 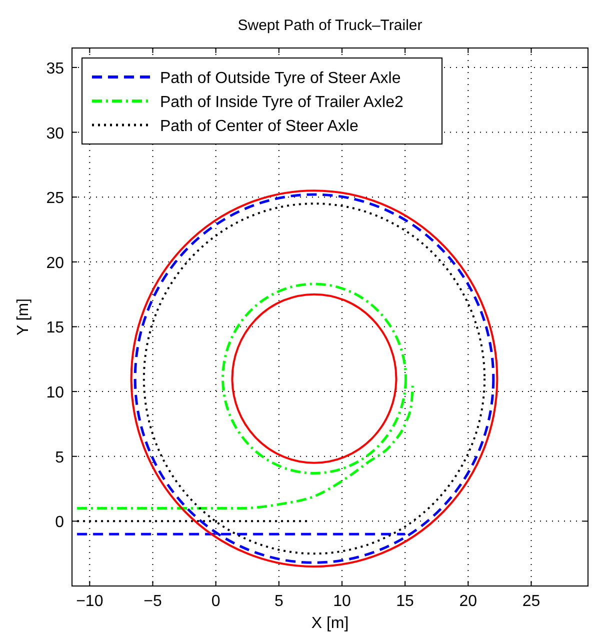 I want to click on y-tick-label: 20, so click(x=55, y=263).